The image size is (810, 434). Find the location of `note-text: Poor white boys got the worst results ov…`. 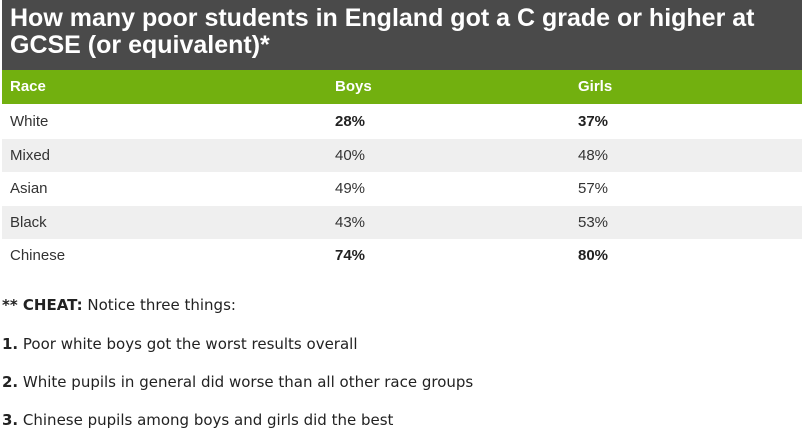

note-text: Poor white boys got the worst results ov… is located at coordinates (188, 344).